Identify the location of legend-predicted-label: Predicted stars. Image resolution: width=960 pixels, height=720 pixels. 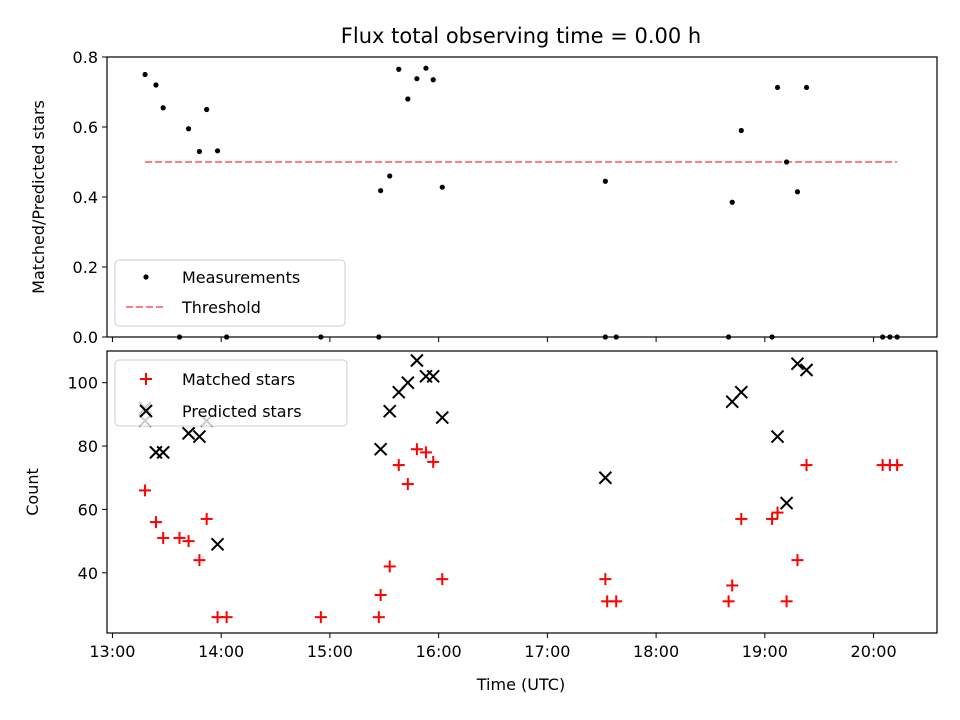
(242, 411).